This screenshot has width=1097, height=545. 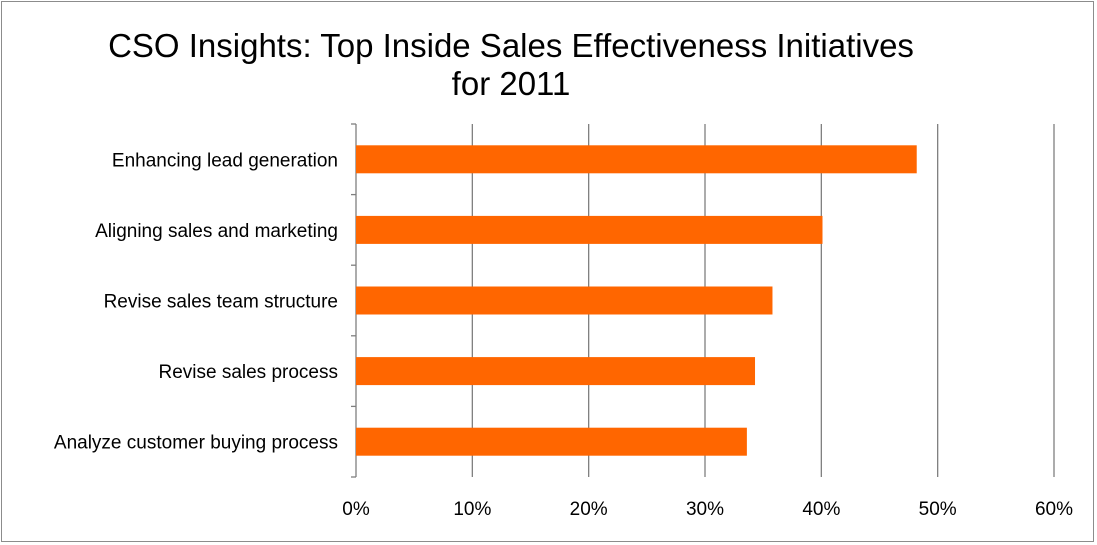 I want to click on x-tick-label-2: 20%, so click(x=589, y=509).